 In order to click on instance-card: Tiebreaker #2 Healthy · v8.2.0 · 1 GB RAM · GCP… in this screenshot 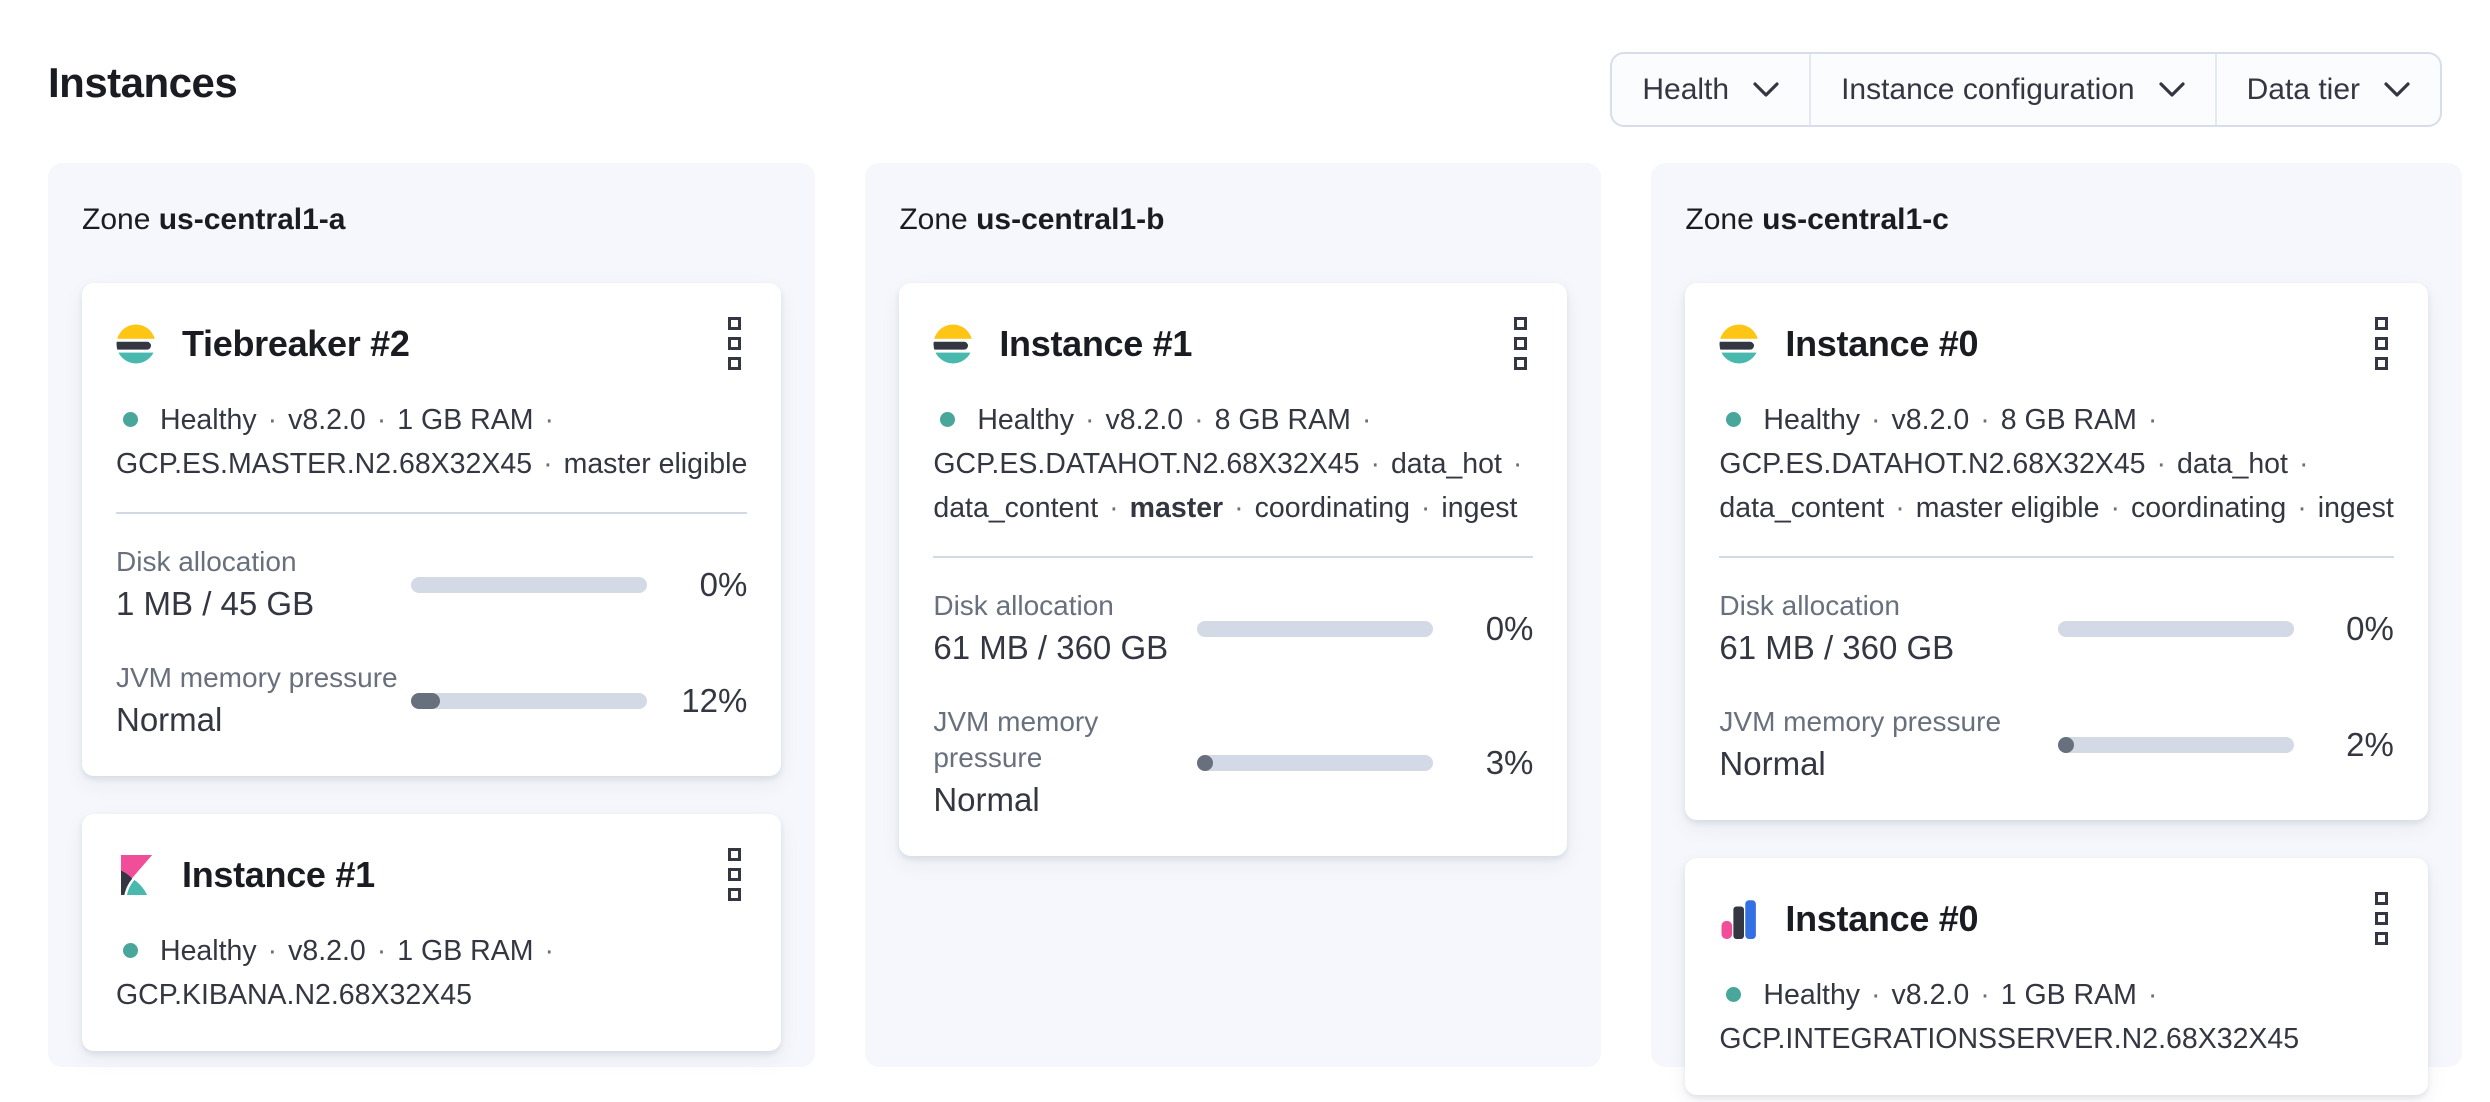, I will do `click(432, 529)`.